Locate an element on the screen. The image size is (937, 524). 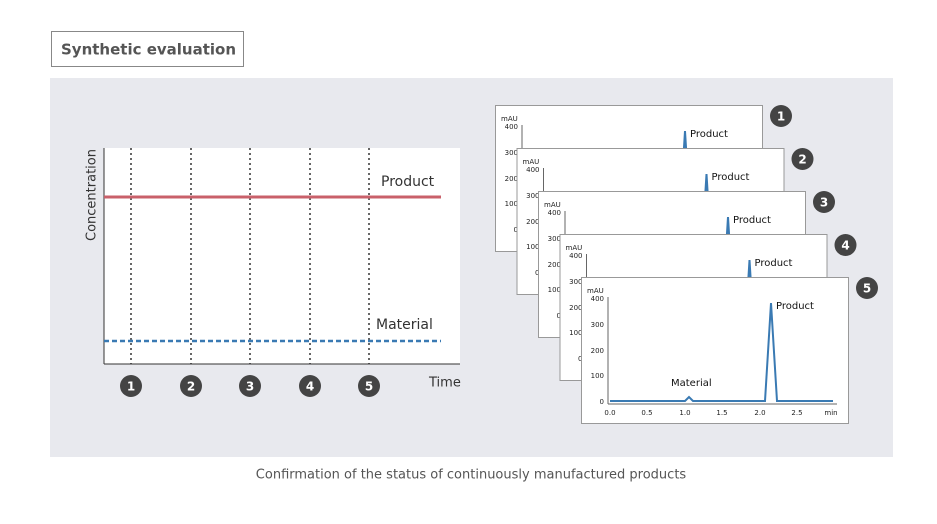
x-tick-label: 2.5 is located at coordinates (796, 413).